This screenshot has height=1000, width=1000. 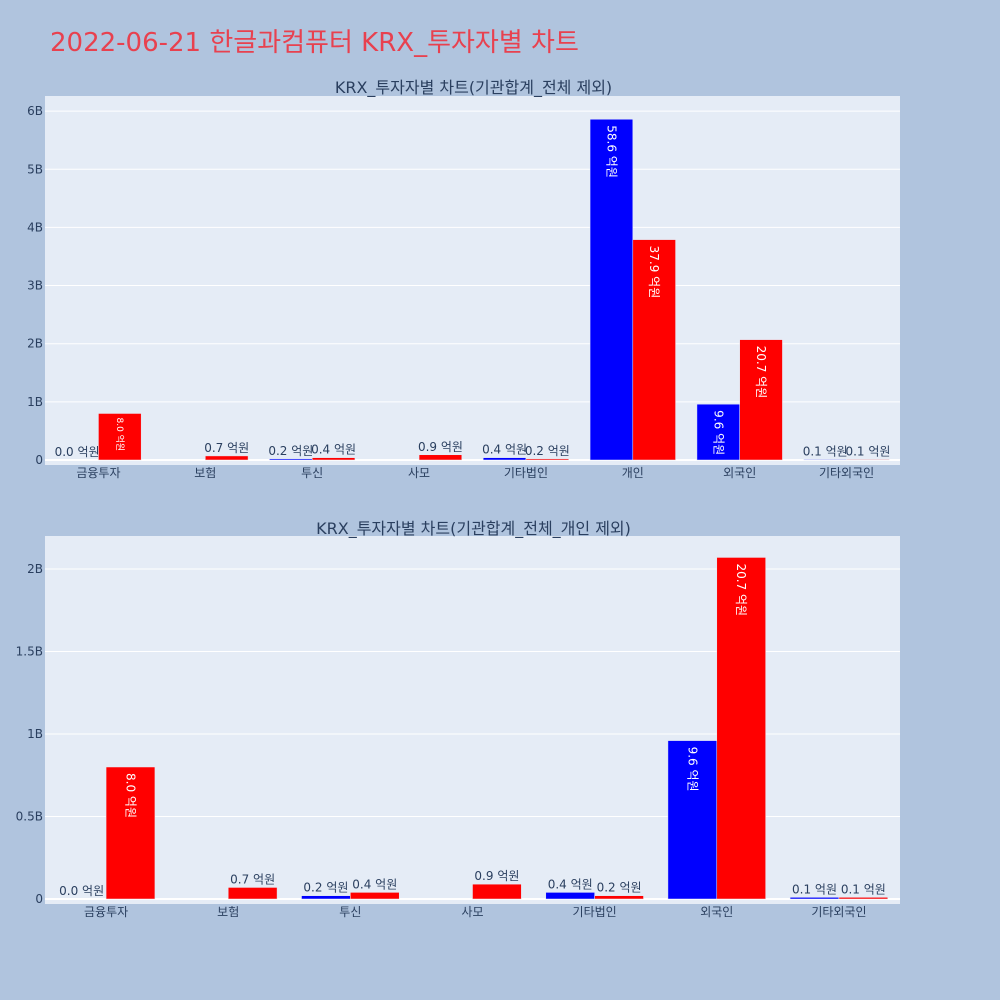 What do you see at coordinates (35, 111) in the screenshot?
I see `y-tick-label: 6B` at bounding box center [35, 111].